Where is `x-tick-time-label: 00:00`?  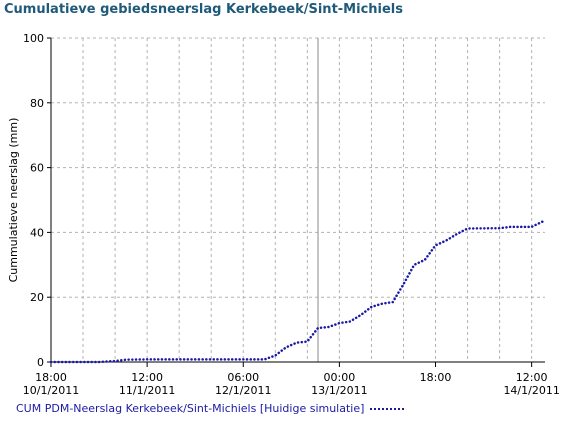
x-tick-time-label: 00:00 is located at coordinates (340, 377).